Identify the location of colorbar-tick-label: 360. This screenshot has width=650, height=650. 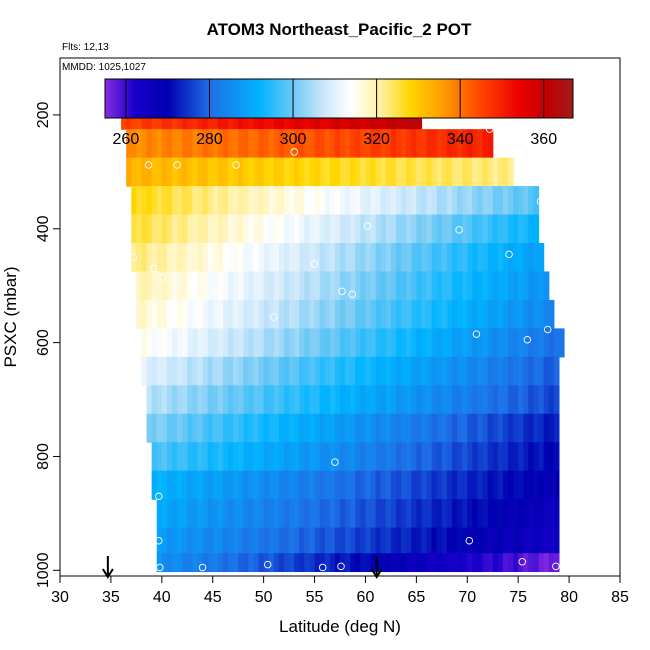
(543, 139).